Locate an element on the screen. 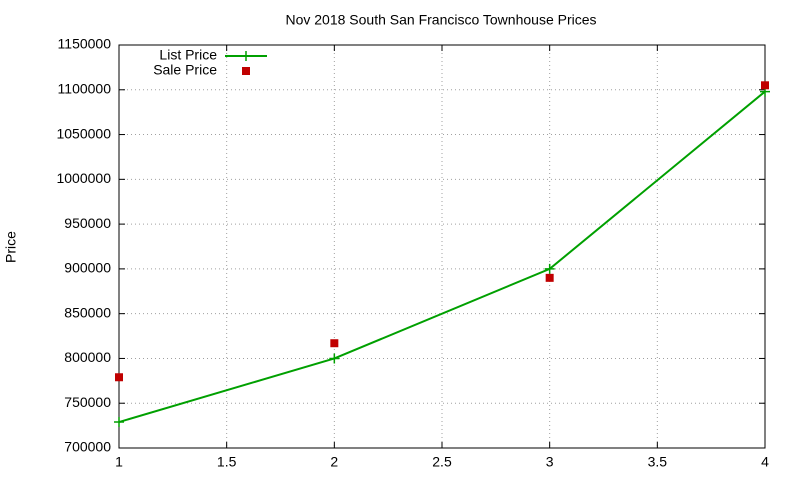  y-tick-label: 750000 is located at coordinates (87, 402).